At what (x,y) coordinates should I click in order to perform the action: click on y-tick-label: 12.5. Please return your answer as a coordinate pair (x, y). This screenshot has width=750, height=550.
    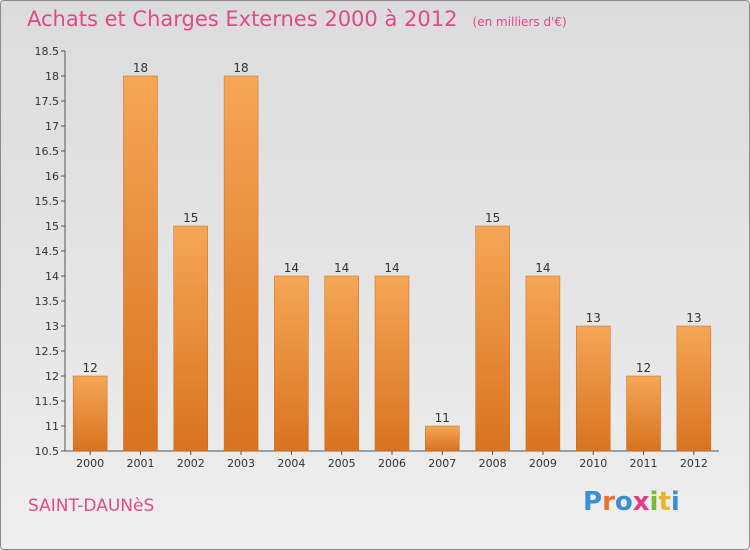
    Looking at the image, I should click on (47, 351).